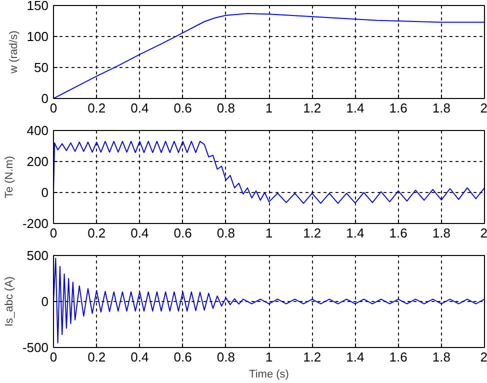 Image resolution: width=487 pixels, height=383 pixels. I want to click on y-axis-title: Te (N.m), so click(9, 177).